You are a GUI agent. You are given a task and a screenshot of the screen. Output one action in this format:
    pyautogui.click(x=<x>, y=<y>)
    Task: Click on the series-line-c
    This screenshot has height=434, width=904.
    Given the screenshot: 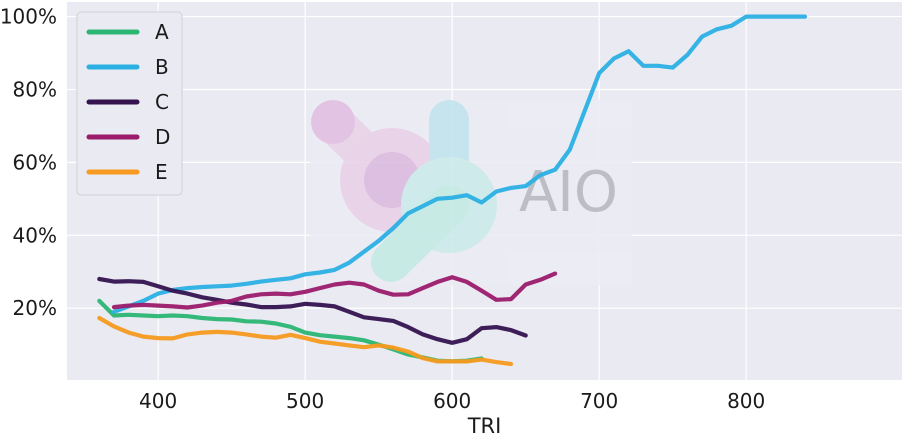 What is the action you would take?
    pyautogui.click(x=312, y=310)
    